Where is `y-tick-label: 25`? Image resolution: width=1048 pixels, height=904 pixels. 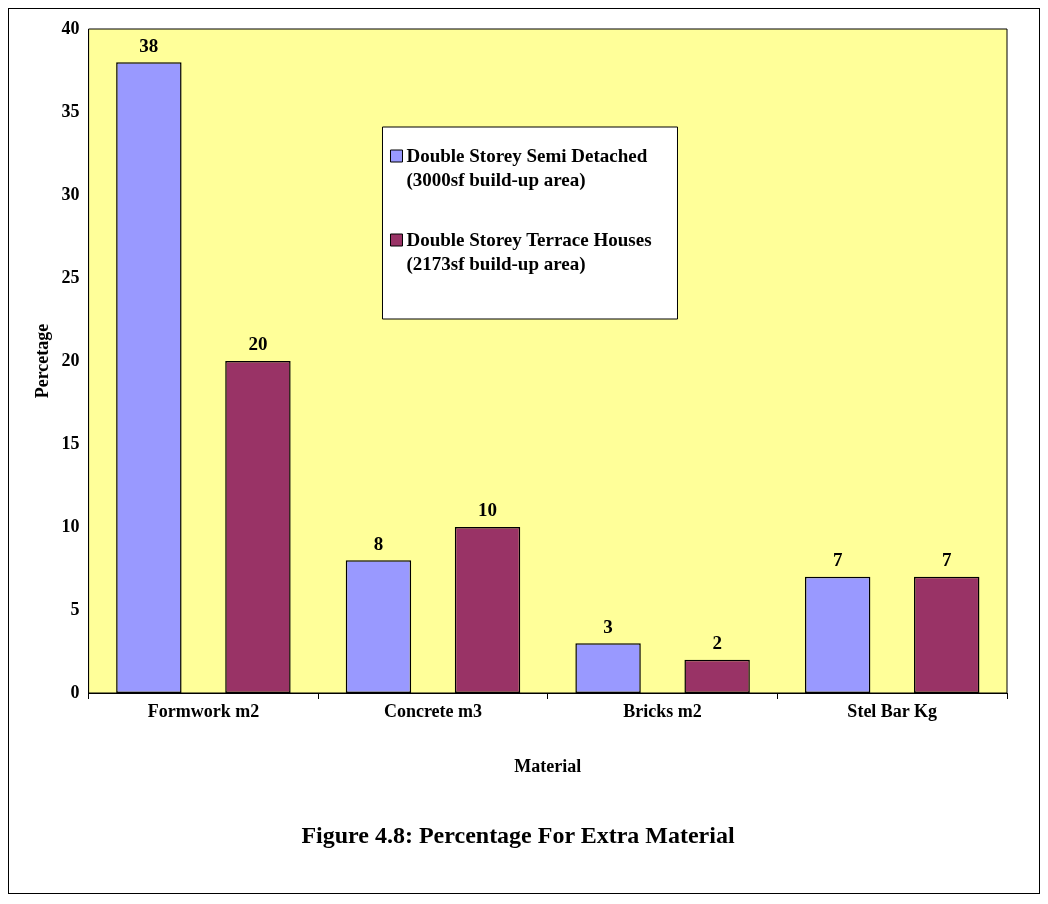 y-tick-label: 25 is located at coordinates (70, 276).